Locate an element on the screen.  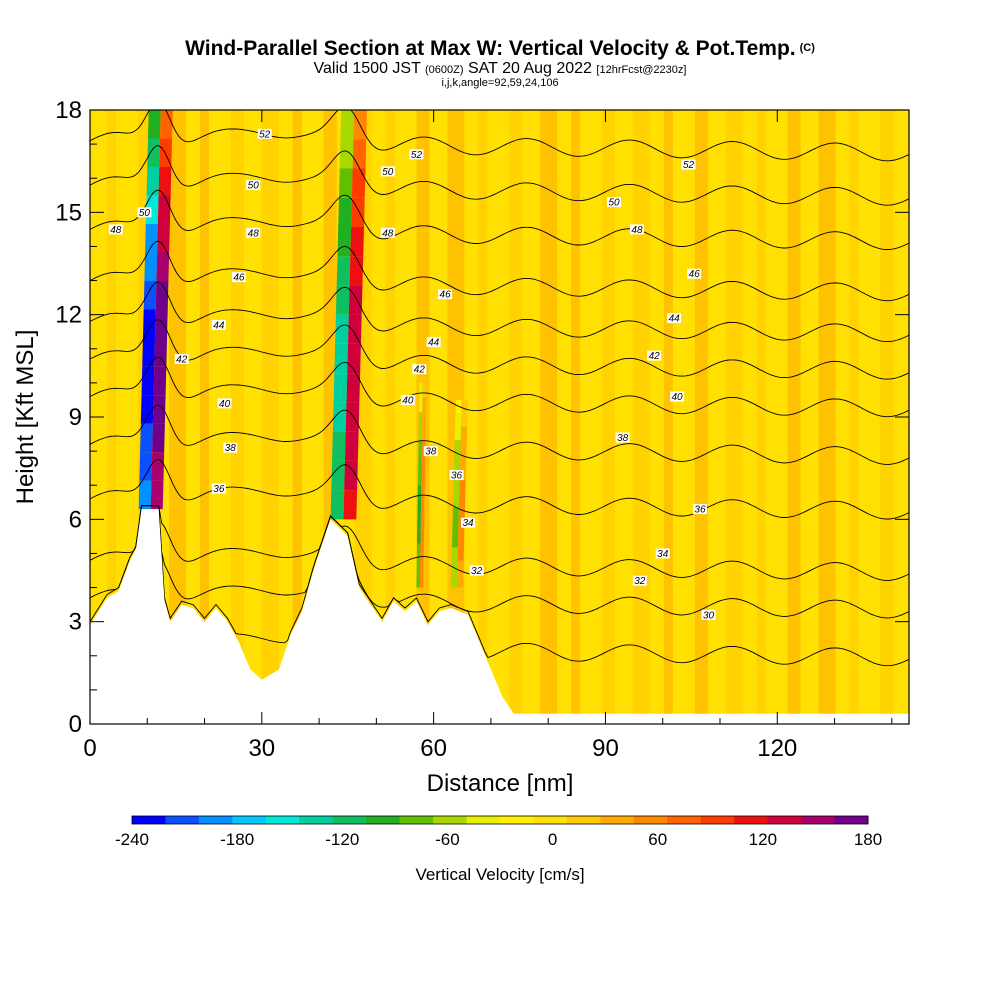
contour-label: 44 is located at coordinates (219, 325).